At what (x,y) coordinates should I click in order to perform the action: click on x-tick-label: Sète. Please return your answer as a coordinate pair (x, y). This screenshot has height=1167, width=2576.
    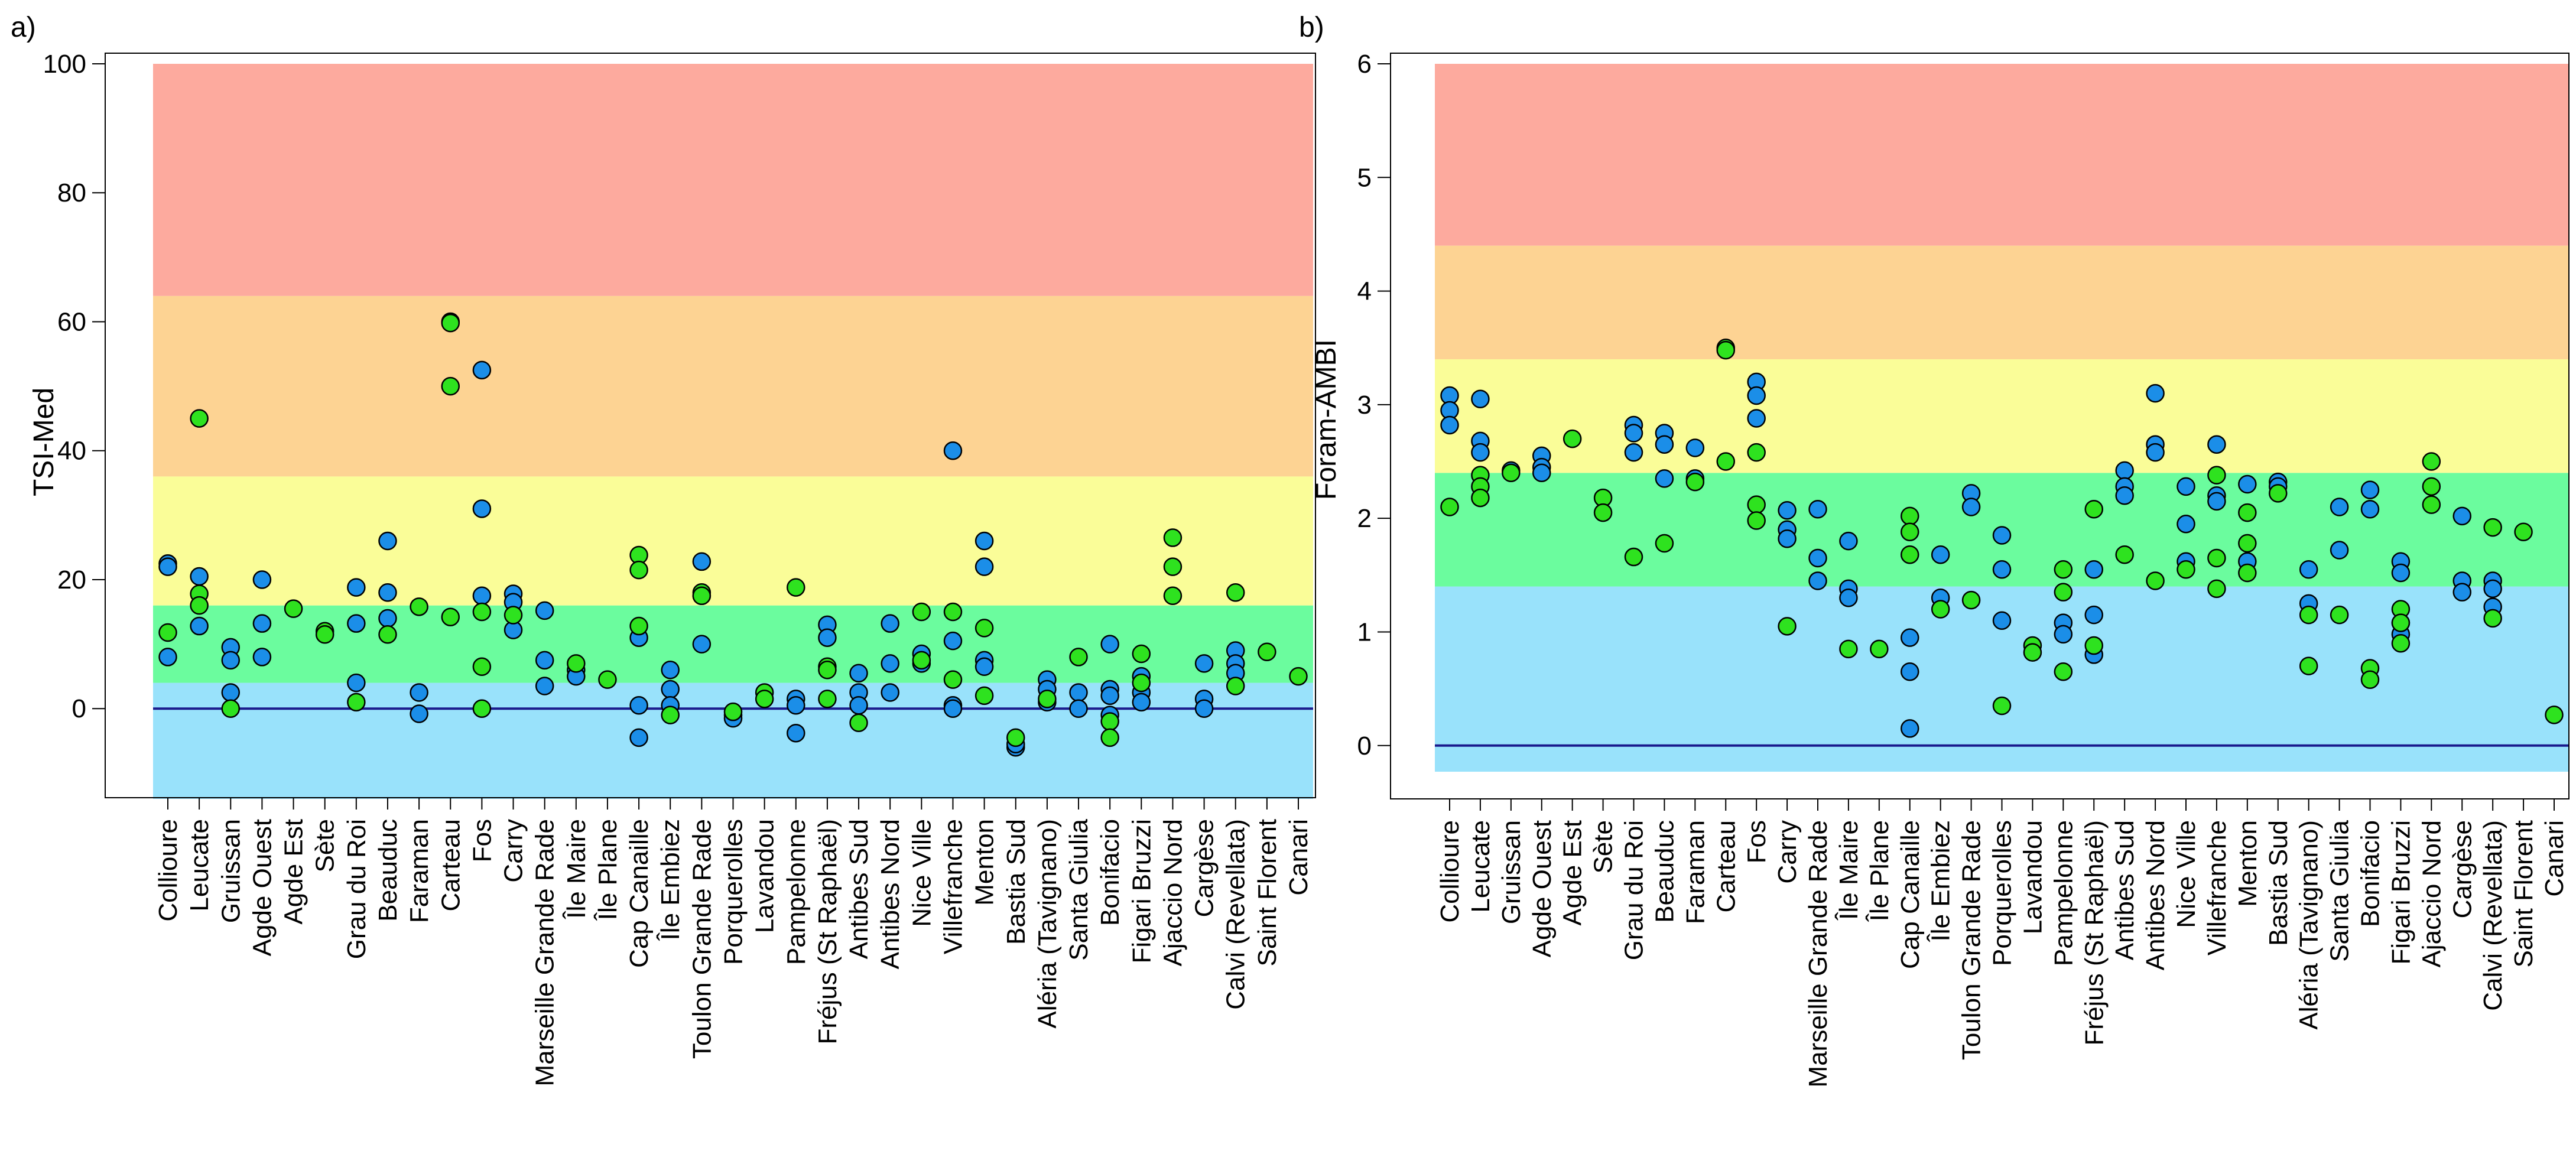
    Looking at the image, I should click on (325, 846).